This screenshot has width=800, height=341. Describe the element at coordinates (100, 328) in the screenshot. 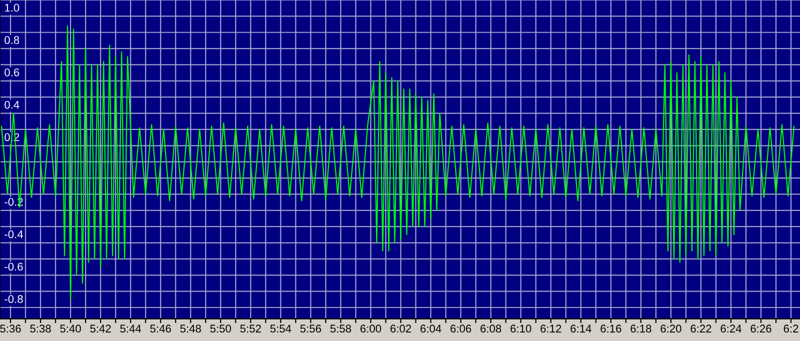

I see `x-tick-label: 5:42` at that location.